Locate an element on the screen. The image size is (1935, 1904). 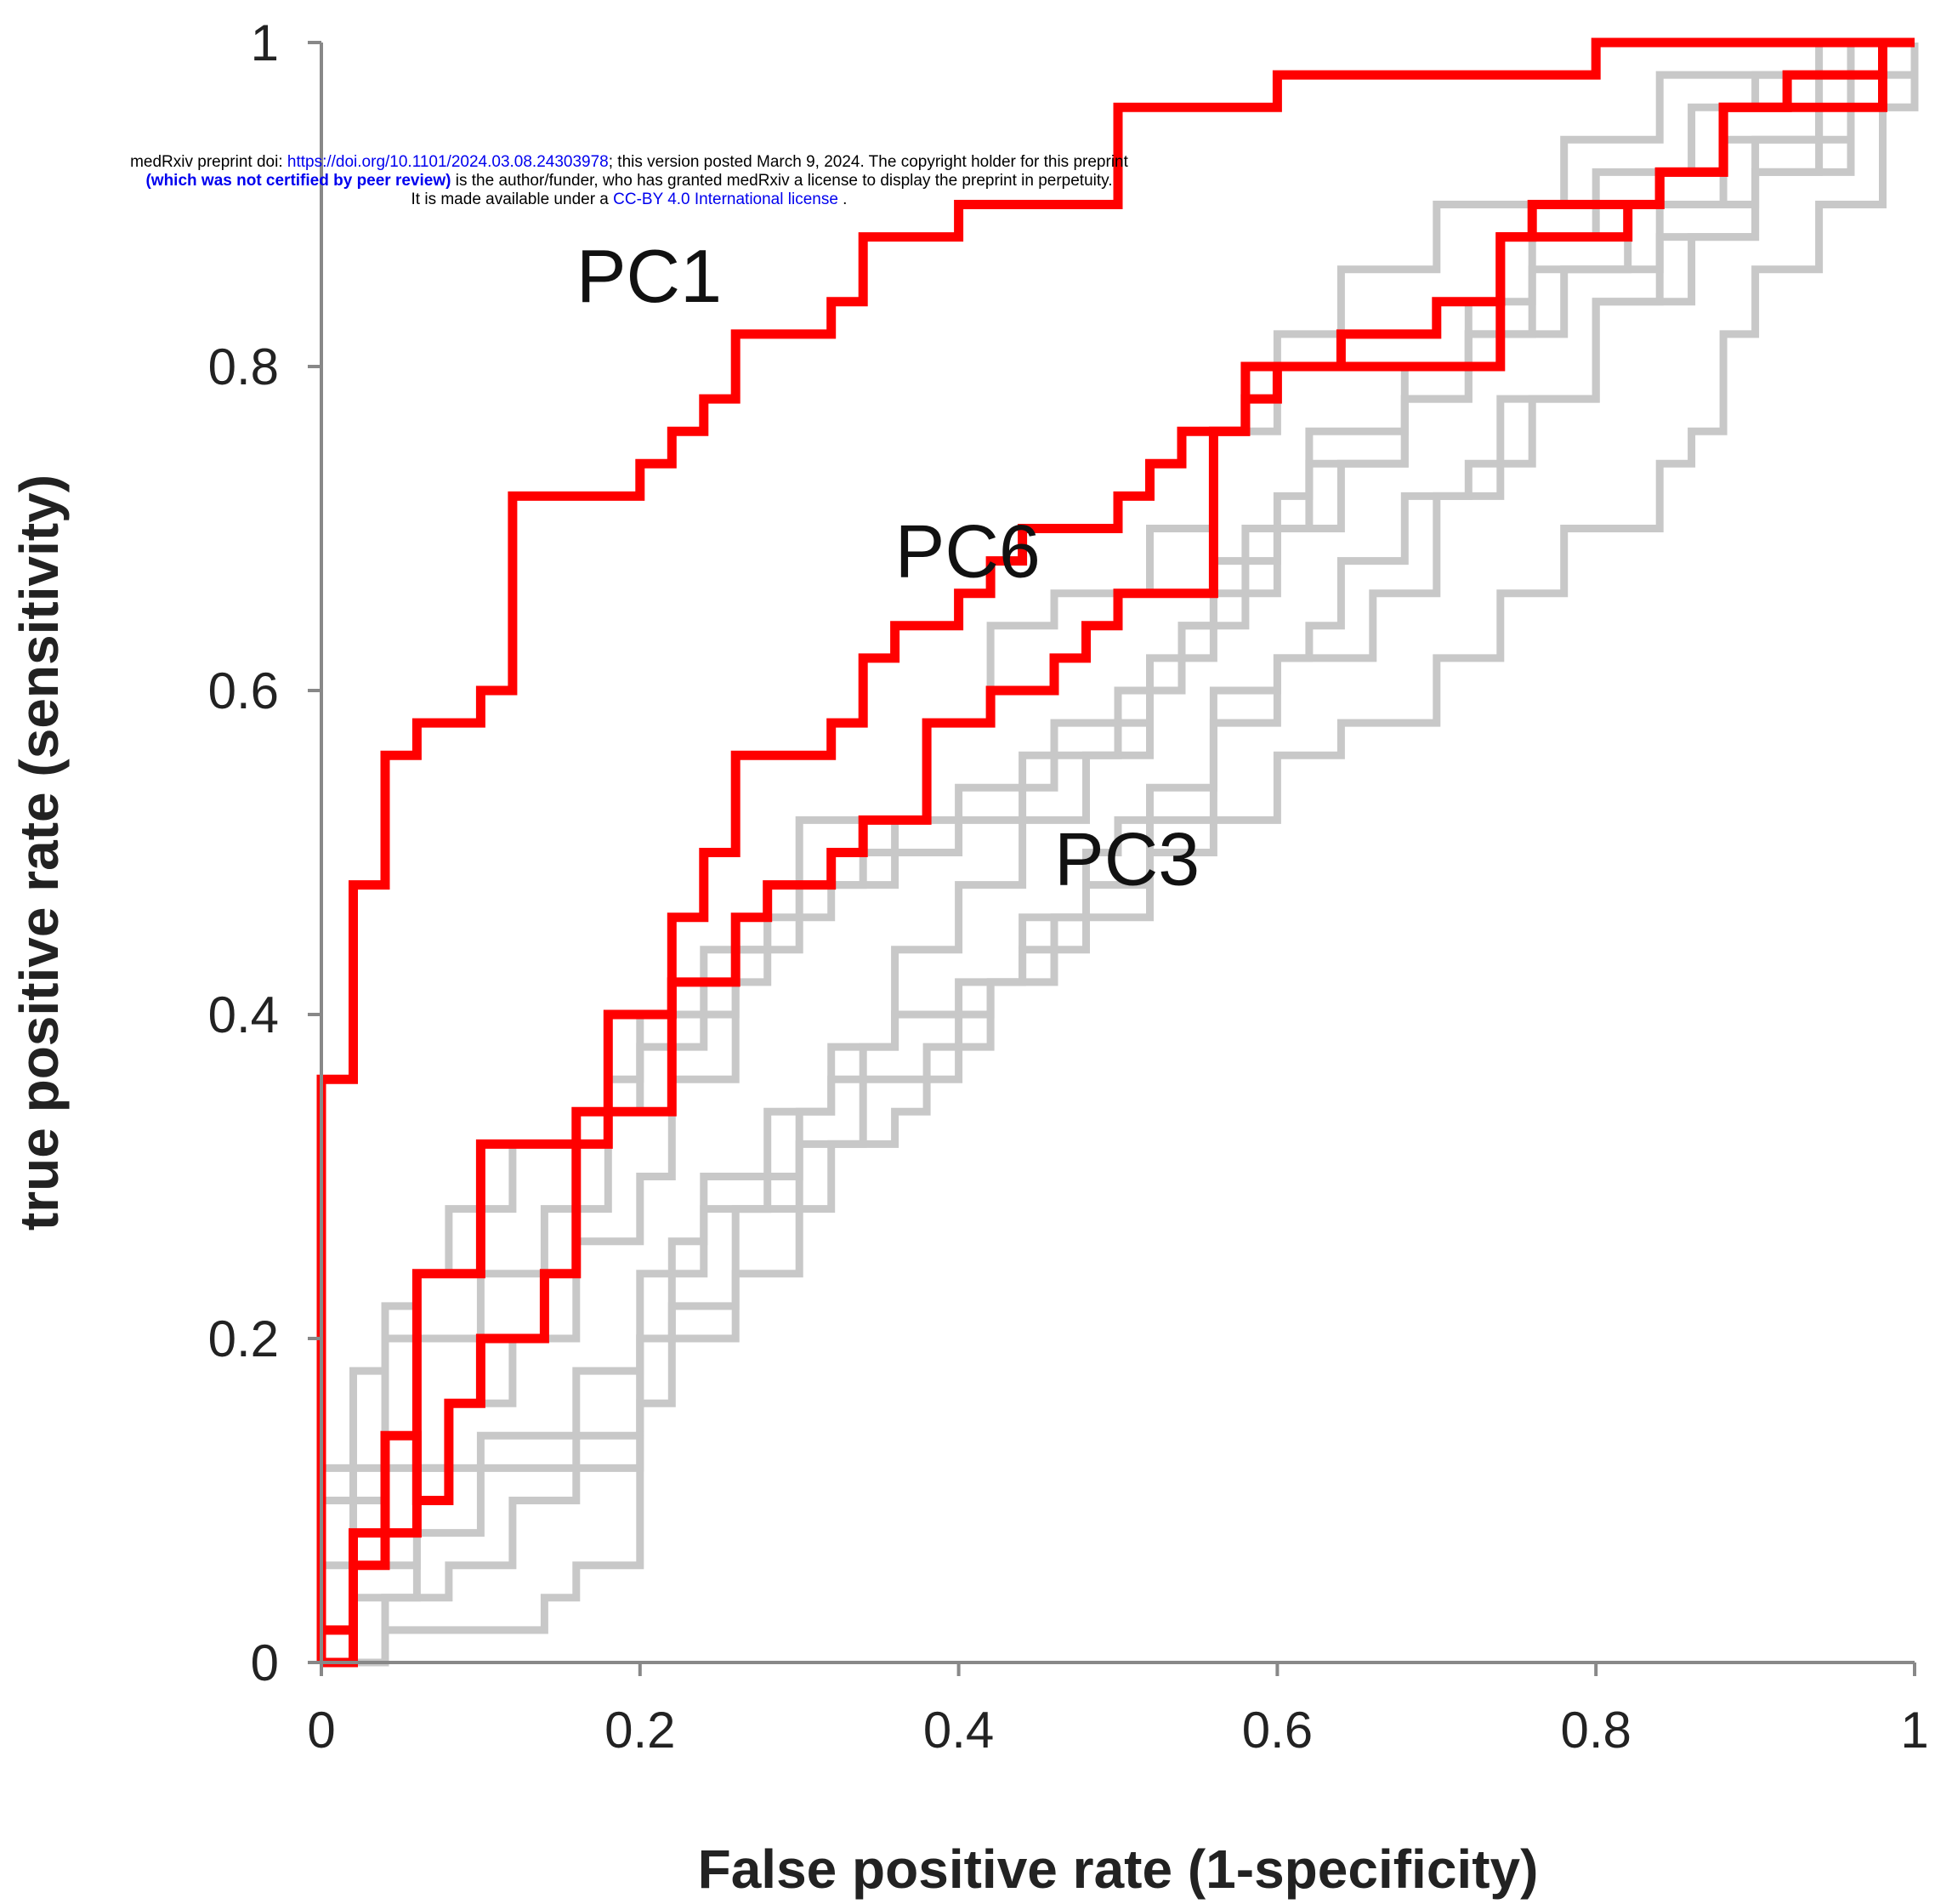
y-axis-title: true positive rate (sensitivity) is located at coordinates (39, 852).